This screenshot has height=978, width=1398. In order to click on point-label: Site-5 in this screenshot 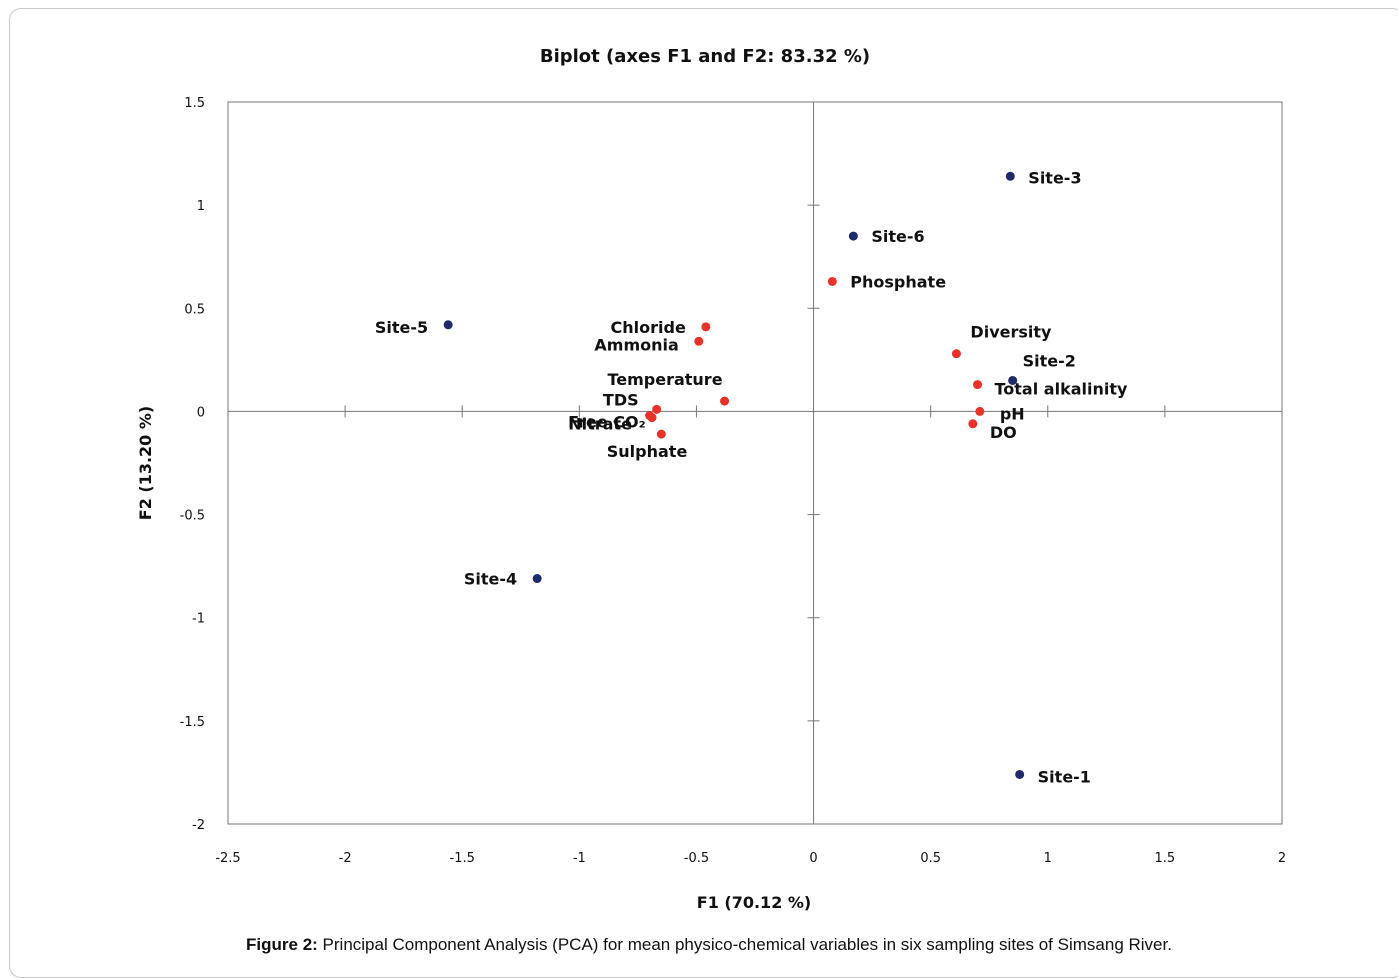, I will do `click(401, 327)`.